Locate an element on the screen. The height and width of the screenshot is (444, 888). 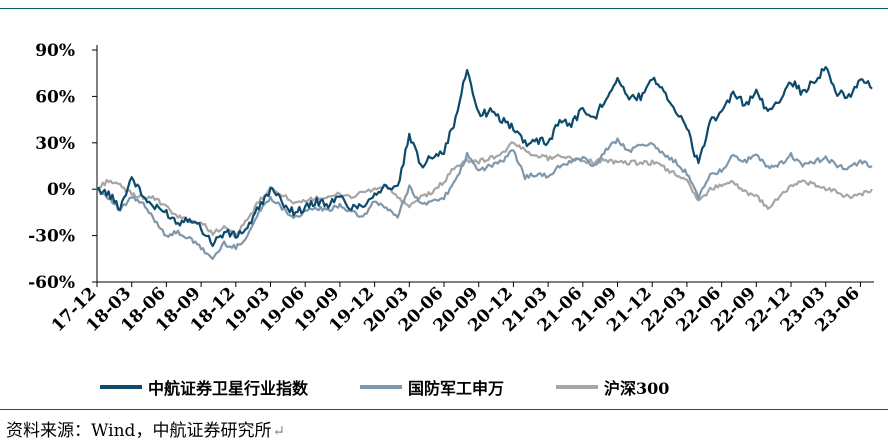
return-mark: ↵ is located at coordinates (279, 431).